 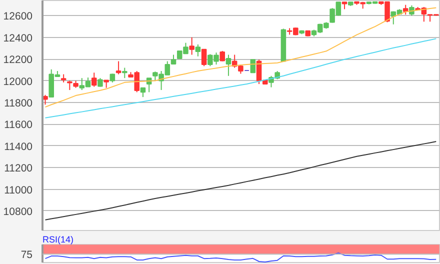 What do you see at coordinates (18, 16) in the screenshot?
I see `y-tick-label: 12600` at bounding box center [18, 16].